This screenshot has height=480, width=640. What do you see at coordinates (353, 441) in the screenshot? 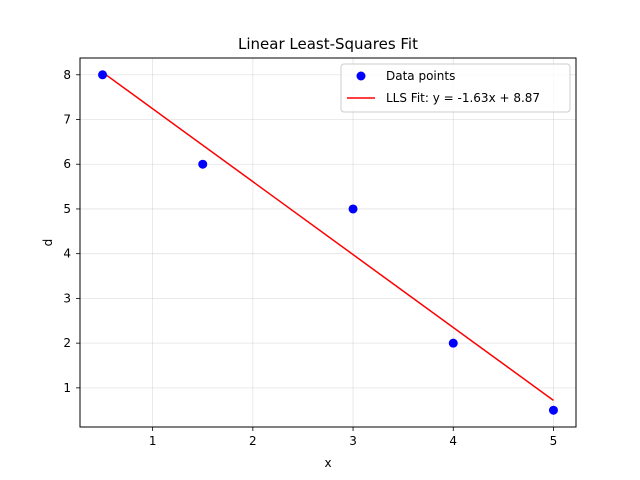
I see `x-tick-label: 3` at bounding box center [353, 441].